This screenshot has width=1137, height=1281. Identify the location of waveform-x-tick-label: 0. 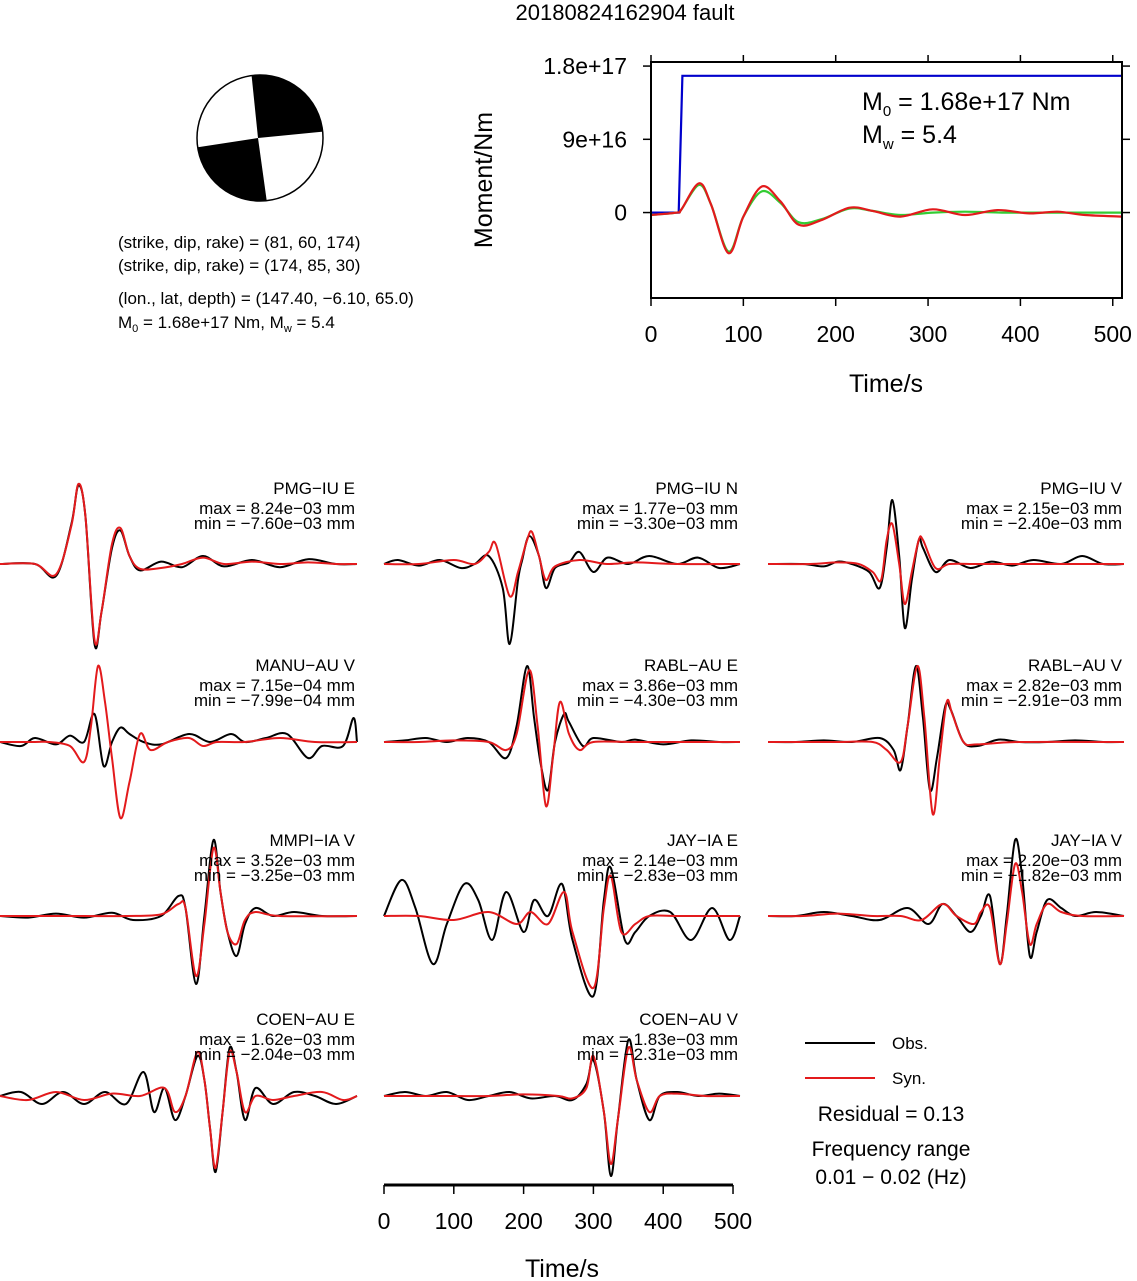
(384, 1221).